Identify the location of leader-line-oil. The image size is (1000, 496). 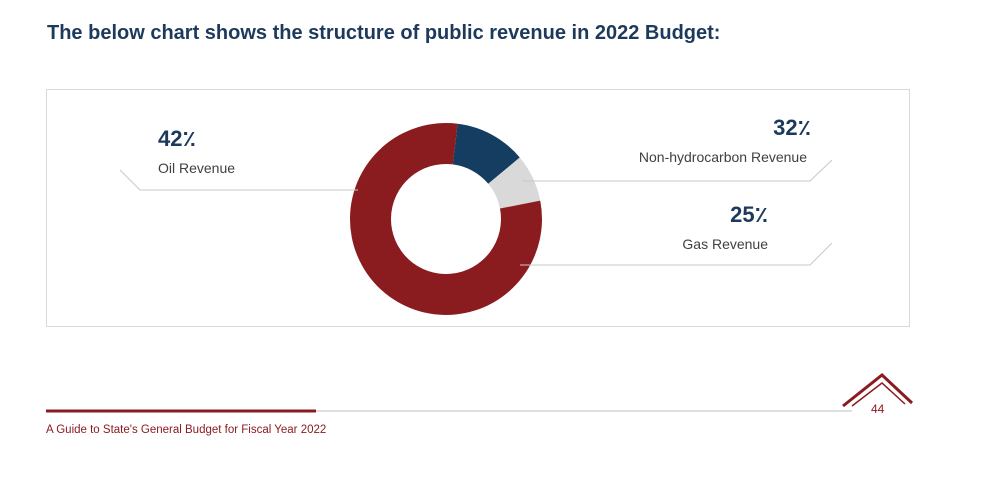
(238, 180).